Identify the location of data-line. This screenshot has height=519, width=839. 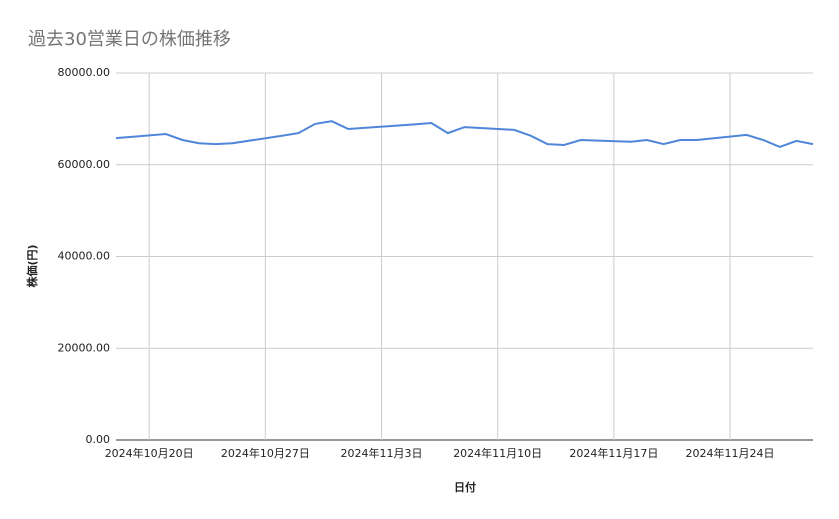
(464, 134).